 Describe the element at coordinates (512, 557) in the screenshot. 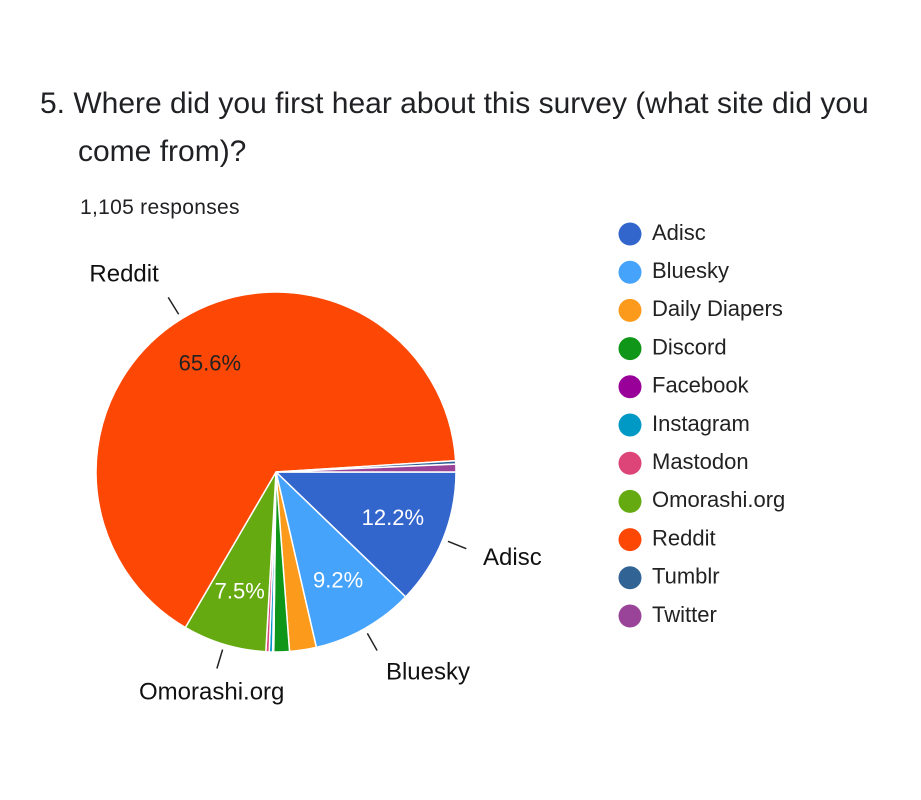

I see `slice-label: Adisc` at that location.